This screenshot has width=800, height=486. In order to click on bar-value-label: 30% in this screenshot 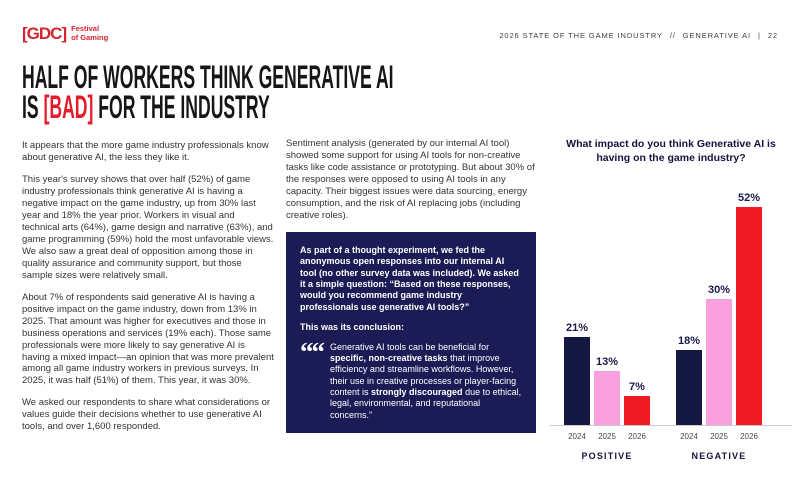, I will do `click(719, 290)`.